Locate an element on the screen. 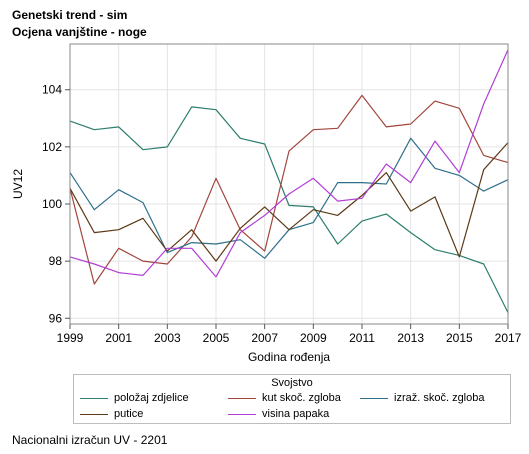 The image size is (529, 454). x-tick-label: 2013 is located at coordinates (410, 338).